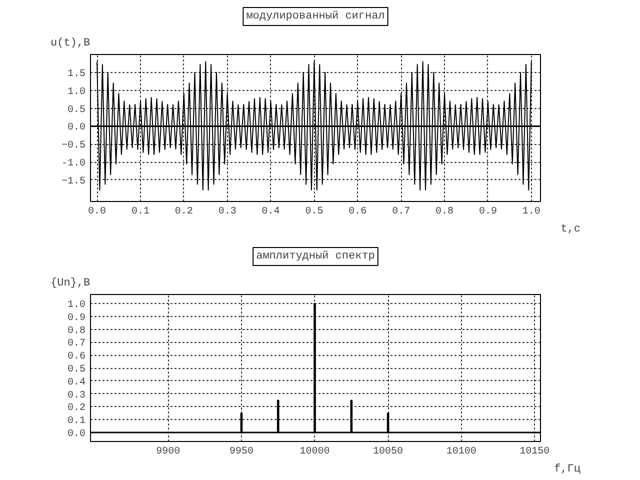 The image size is (640, 480). What do you see at coordinates (73, 146) in the screenshot?
I see `y-tick-label: −0.5` at bounding box center [73, 146].